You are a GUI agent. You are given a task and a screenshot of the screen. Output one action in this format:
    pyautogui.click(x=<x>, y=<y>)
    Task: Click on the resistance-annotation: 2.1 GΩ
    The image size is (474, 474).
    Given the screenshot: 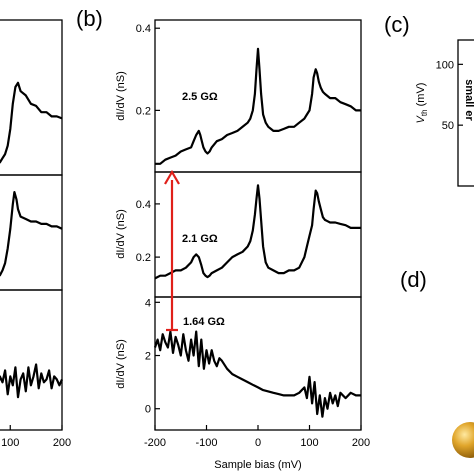 What is the action you would take?
    pyautogui.click(x=200, y=239)
    